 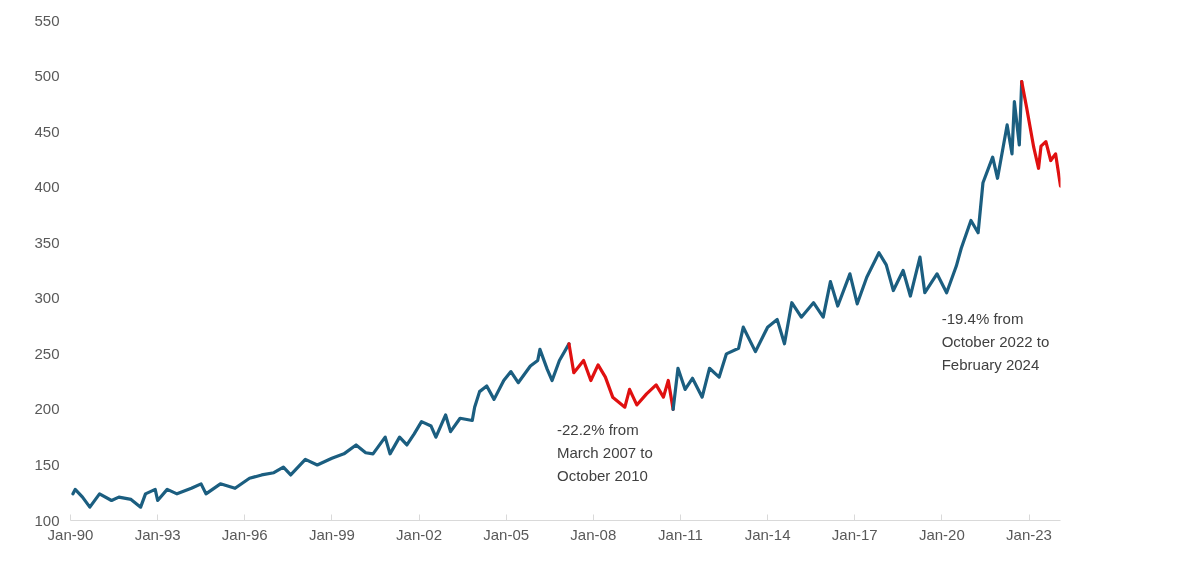 What do you see at coordinates (680, 534) in the screenshot?
I see `x-tick-label: Jan-11` at bounding box center [680, 534].